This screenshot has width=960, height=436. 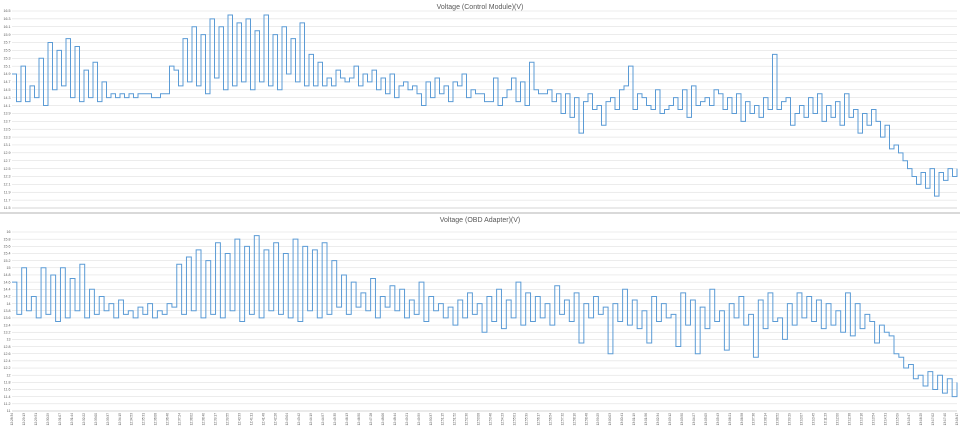 I want to click on y-tick-label: 12, so click(x=9, y=375).